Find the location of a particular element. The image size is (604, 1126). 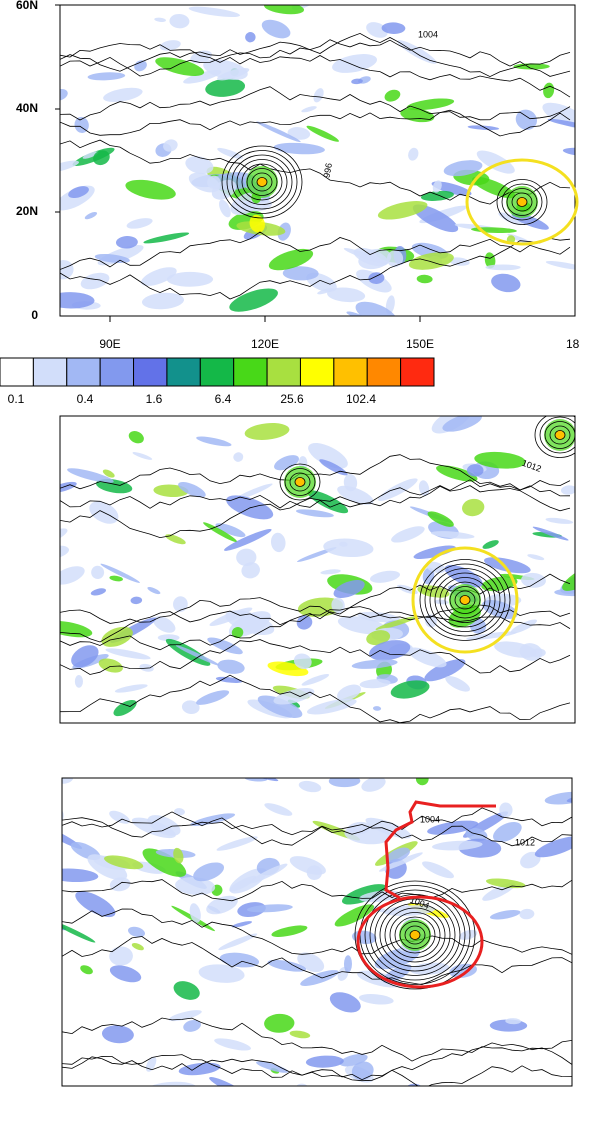

colorbar-label: 1.6 is located at coordinates (154, 399).